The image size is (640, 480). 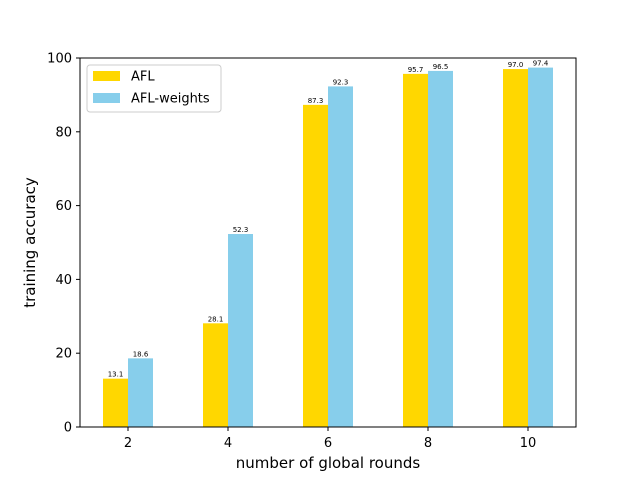 I want to click on legend-label-afl: AFL, so click(x=143, y=77).